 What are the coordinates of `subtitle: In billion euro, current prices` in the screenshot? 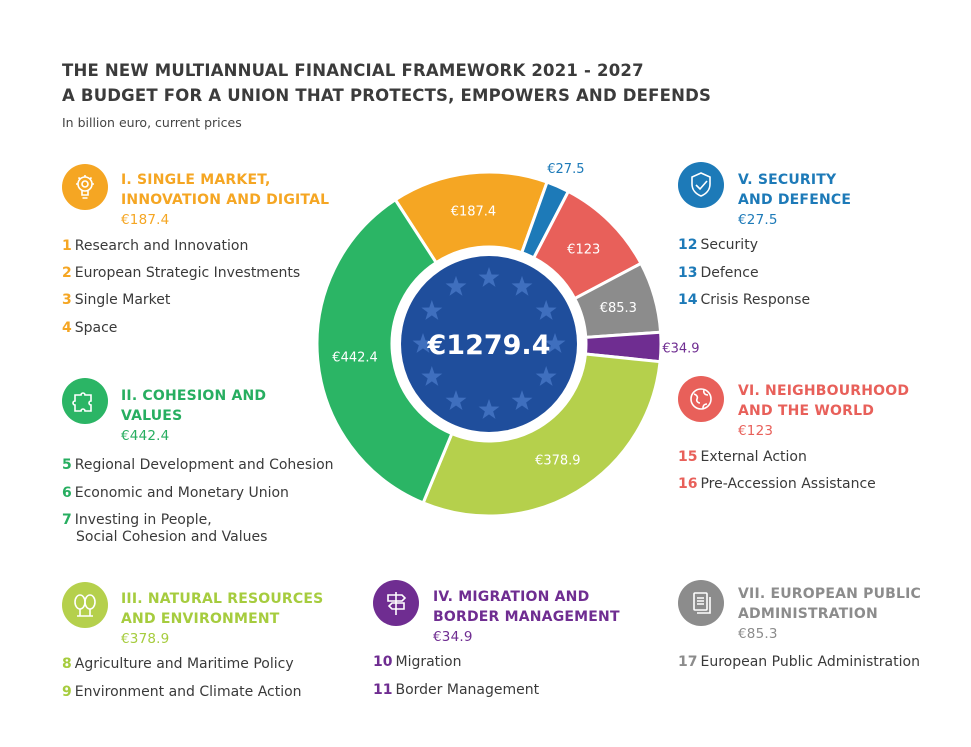 It's located at (152, 122).